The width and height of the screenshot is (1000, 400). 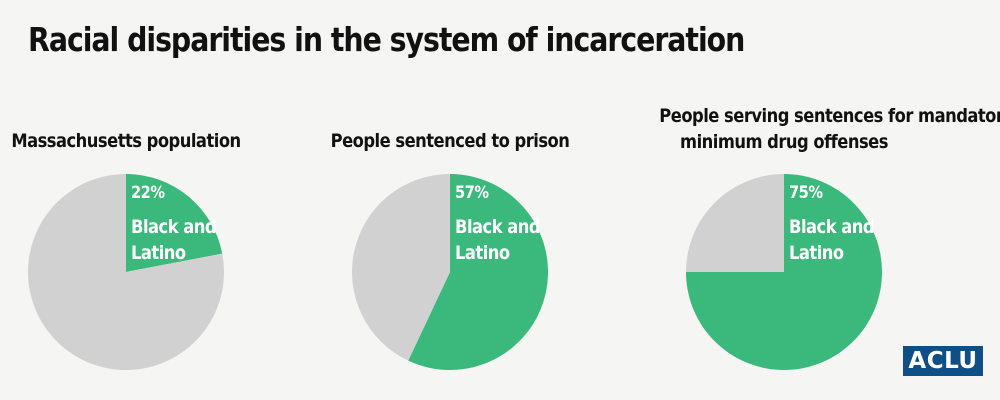 I want to click on slice-label: 57% Black and Latino, so click(x=498, y=224).